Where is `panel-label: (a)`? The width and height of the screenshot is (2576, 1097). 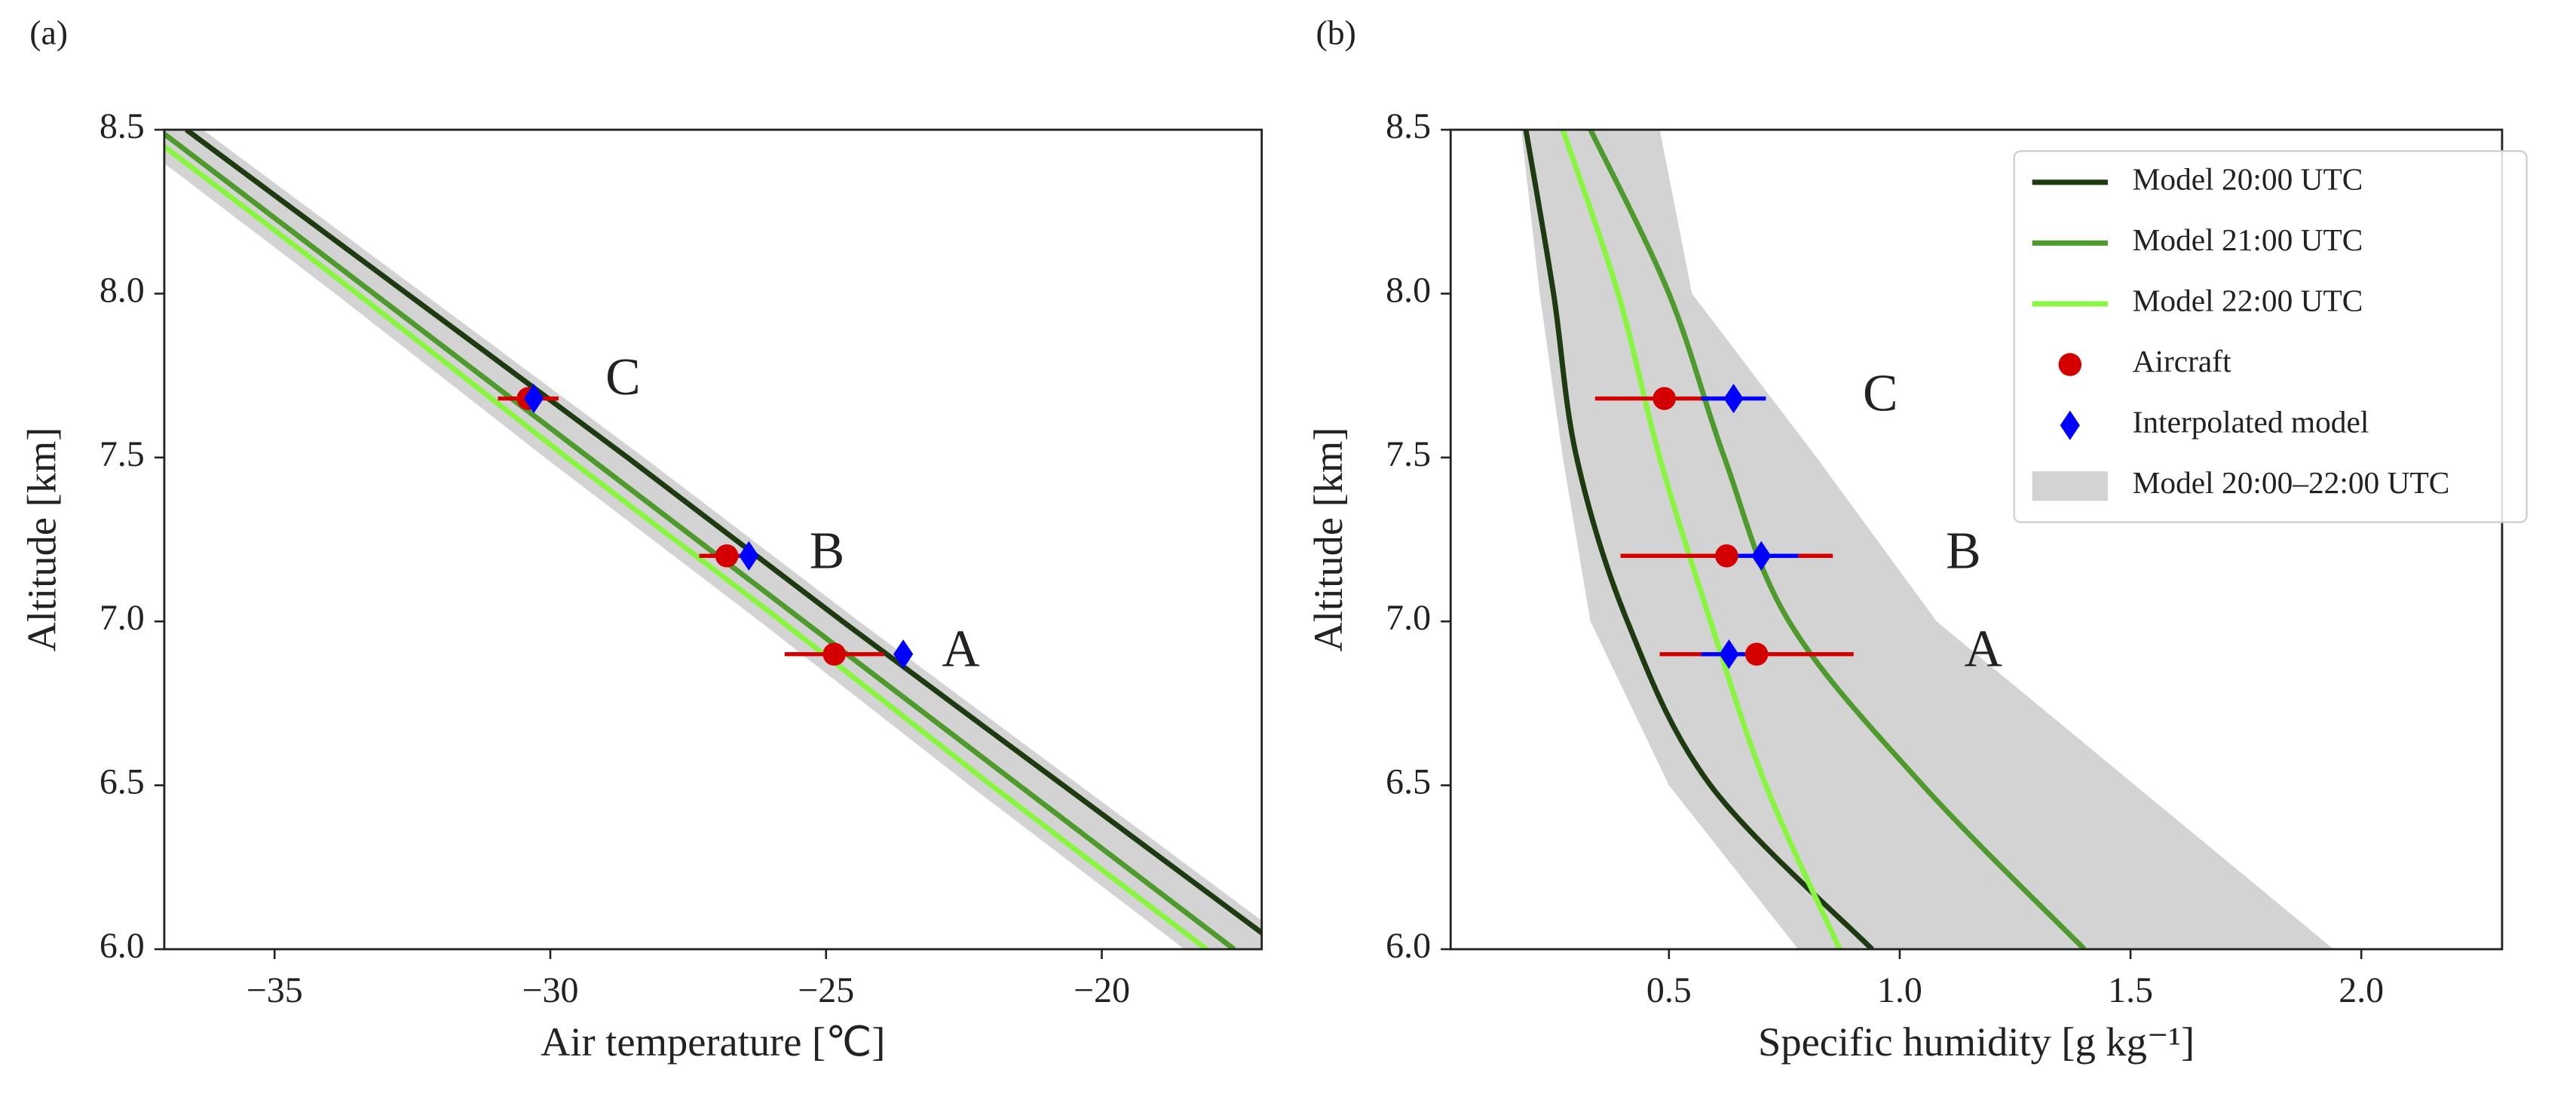 panel-label: (a) is located at coordinates (48, 32).